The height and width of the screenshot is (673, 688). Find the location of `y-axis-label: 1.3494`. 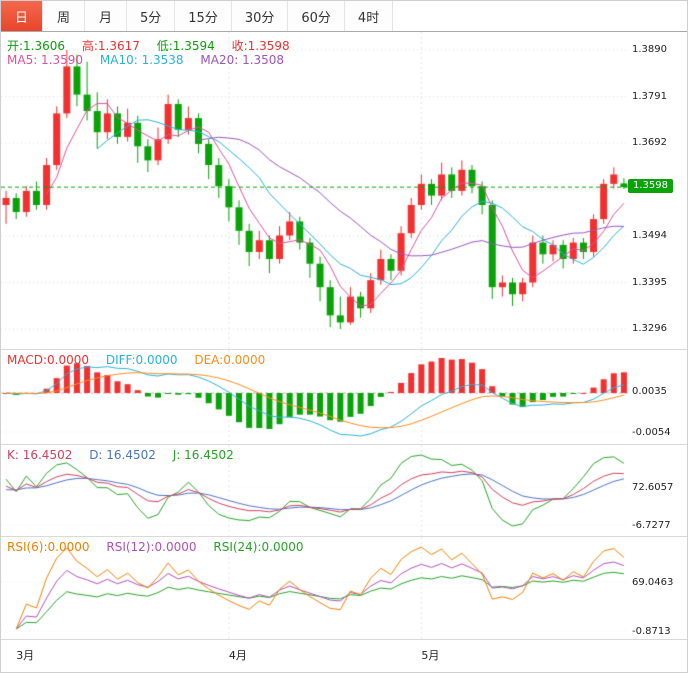

y-axis-label: 1.3494 is located at coordinates (649, 235).